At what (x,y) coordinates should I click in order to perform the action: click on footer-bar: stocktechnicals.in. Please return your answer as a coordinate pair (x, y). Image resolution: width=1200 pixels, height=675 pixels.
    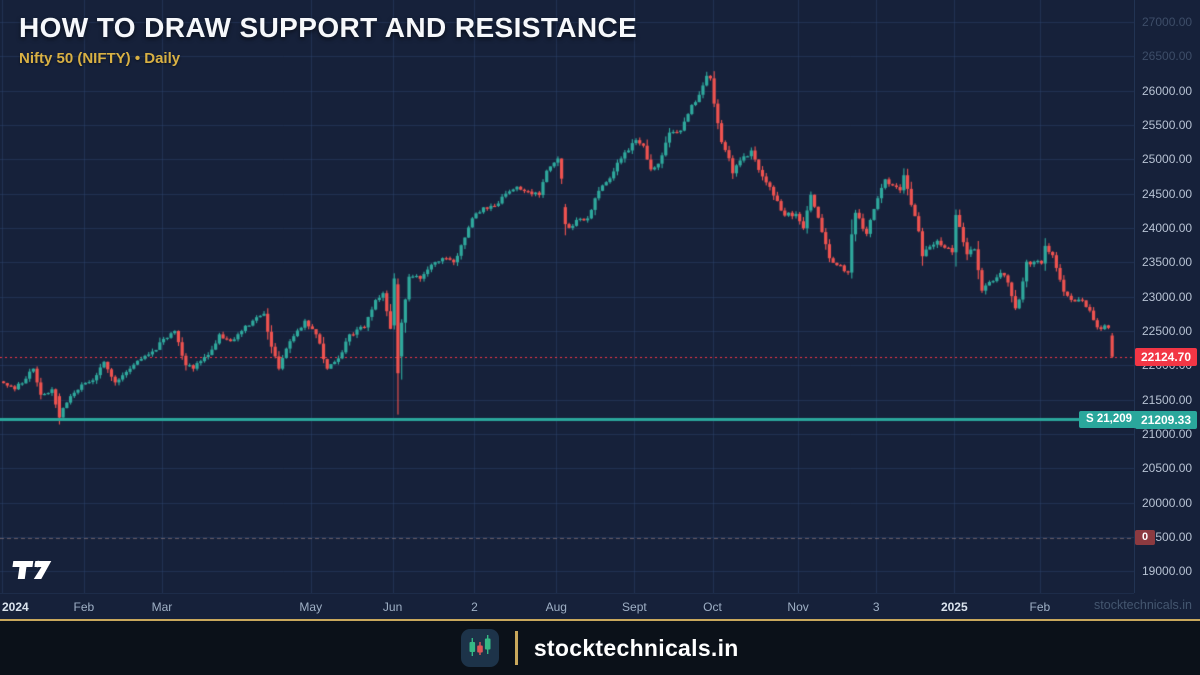
    Looking at the image, I should click on (600, 647).